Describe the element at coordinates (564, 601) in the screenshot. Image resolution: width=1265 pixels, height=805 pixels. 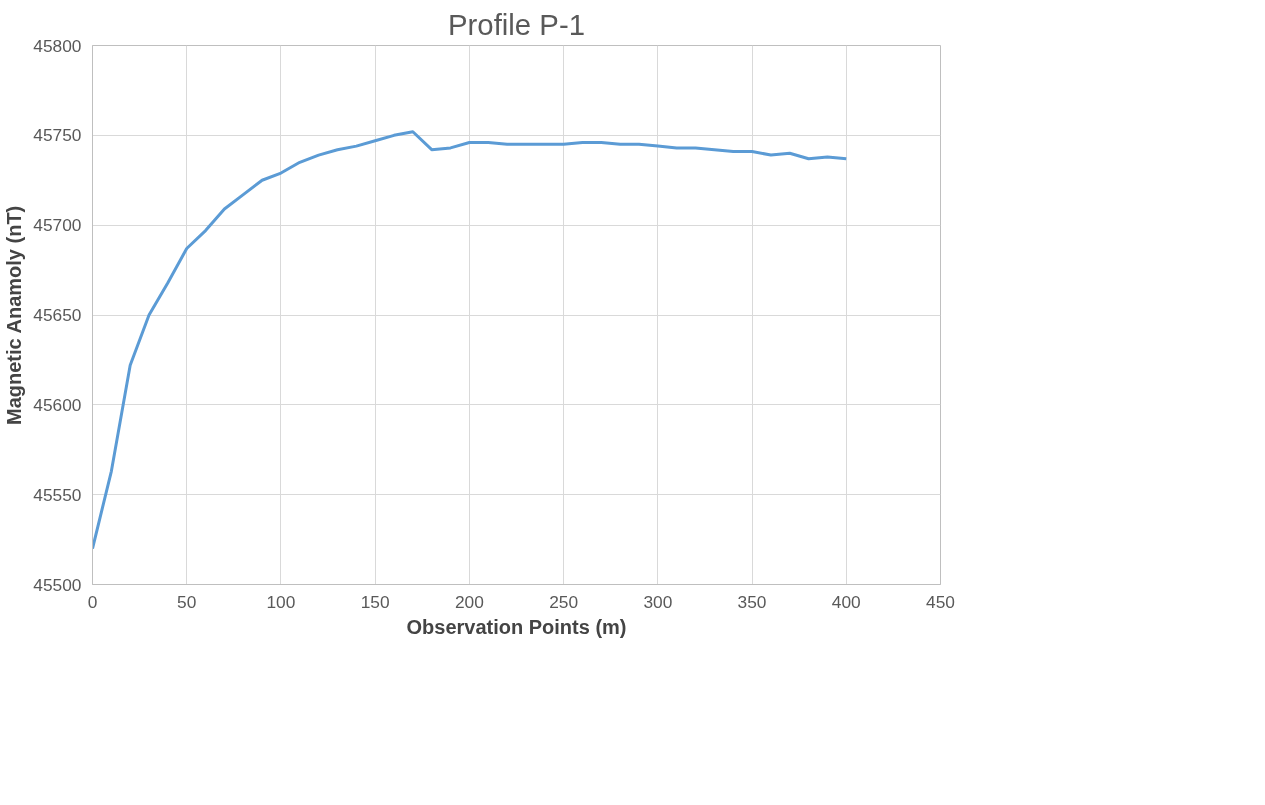
I see `x-tick-label: 250` at that location.